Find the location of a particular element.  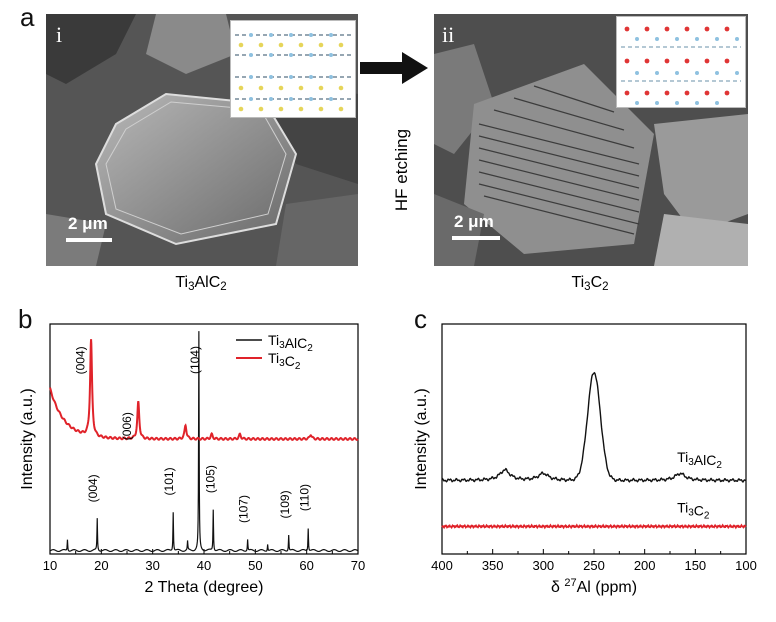

panel-letter-c: c is located at coordinates (420, 319).